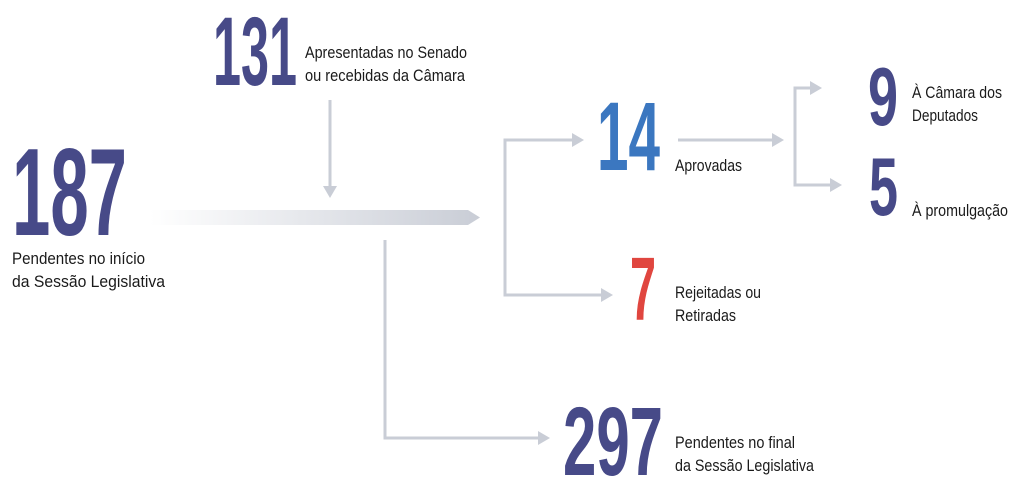 This screenshot has width=1011, height=477. What do you see at coordinates (461, 340) in the screenshot?
I see `arrow-remaining` at bounding box center [461, 340].